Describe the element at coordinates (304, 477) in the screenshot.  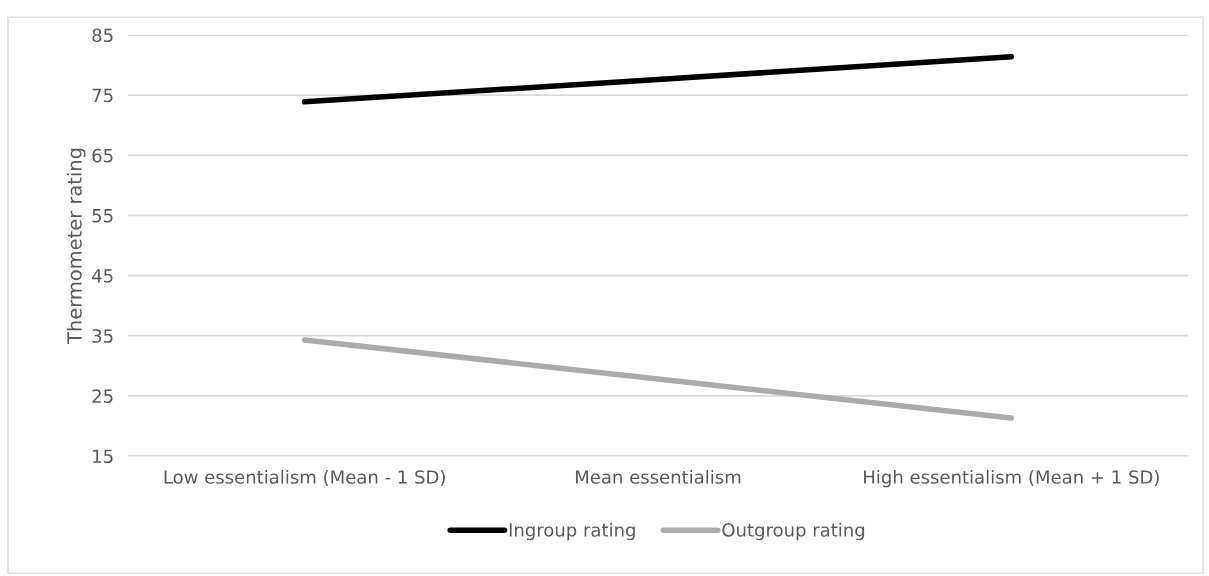
I see `x-tick-label: Low essentialism (Mean - 1 SD)` at that location.